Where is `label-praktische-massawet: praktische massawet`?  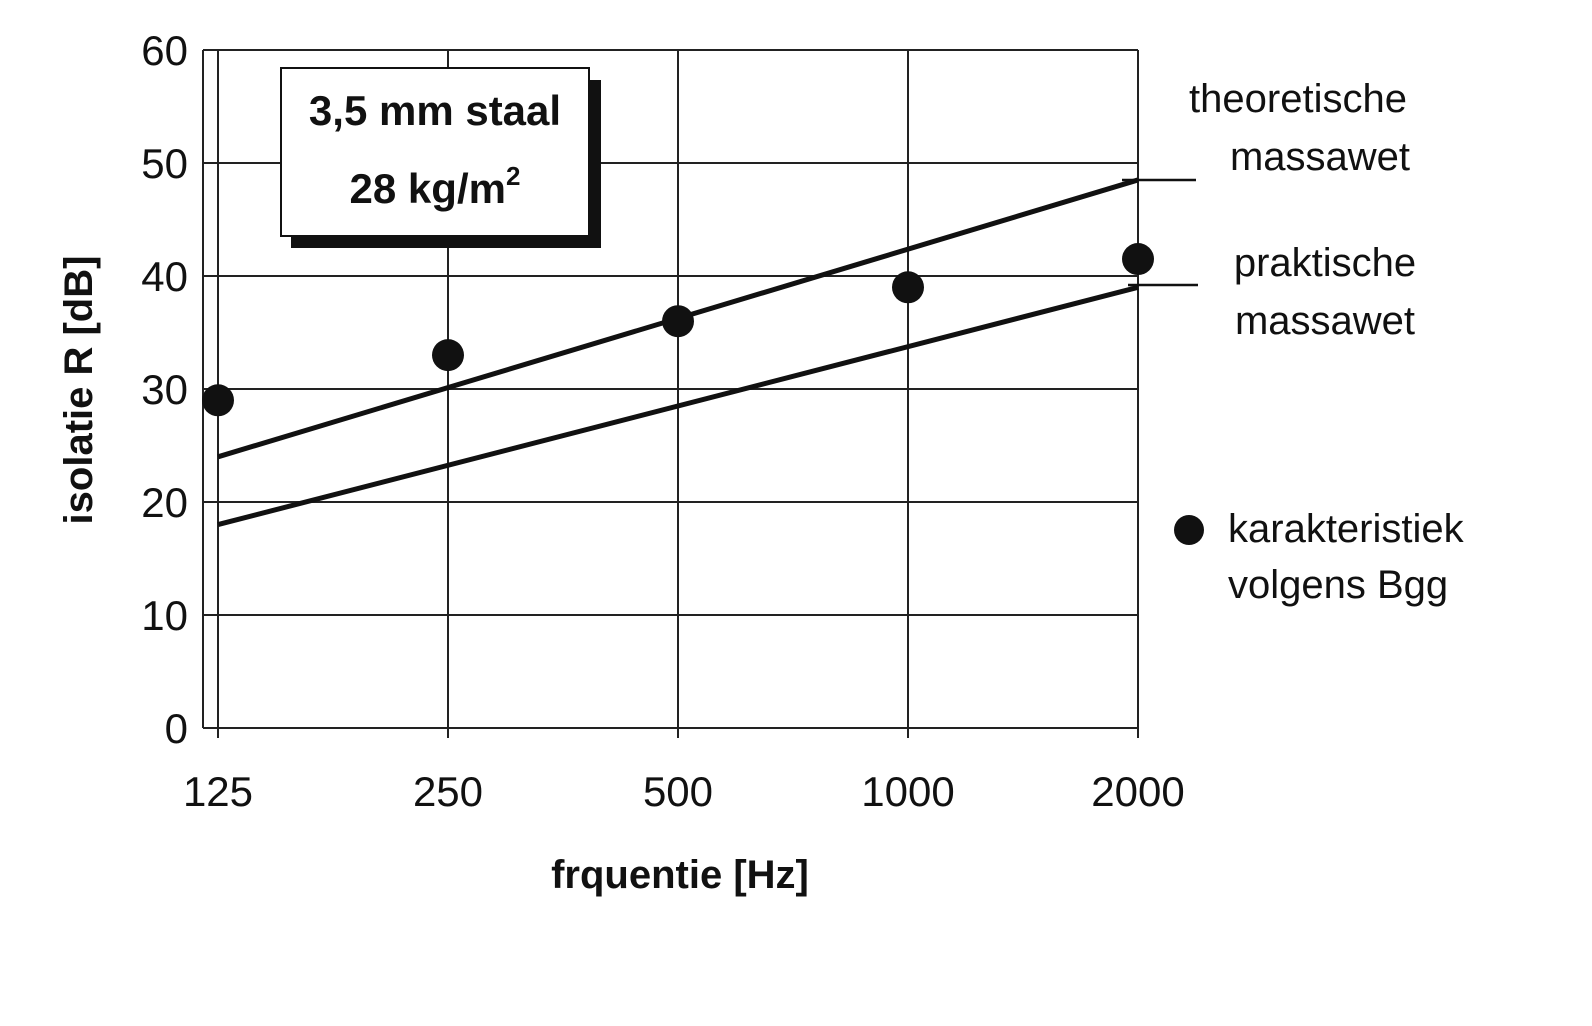 label-praktische-massawet: praktische massawet is located at coordinates (1325, 292).